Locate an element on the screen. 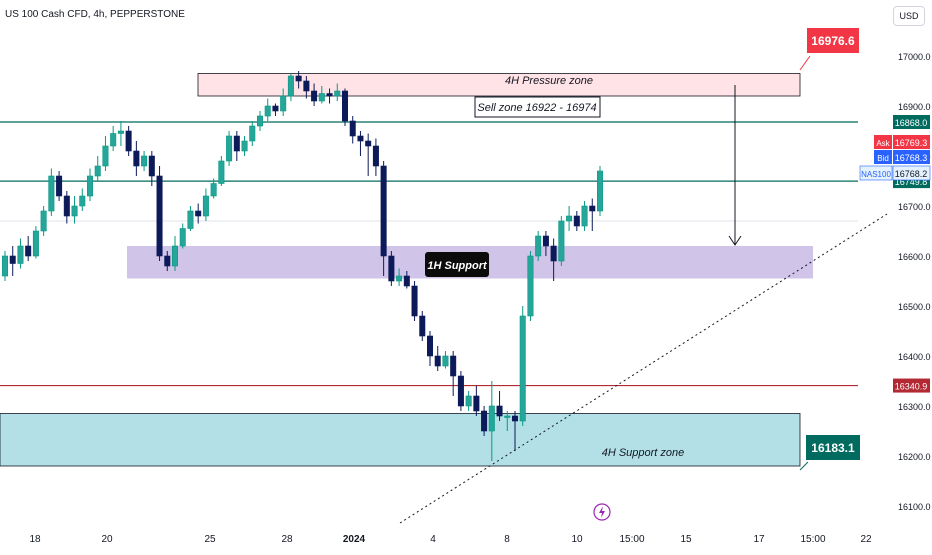 The width and height of the screenshot is (932, 555). time-tick-label: 8 is located at coordinates (507, 539).